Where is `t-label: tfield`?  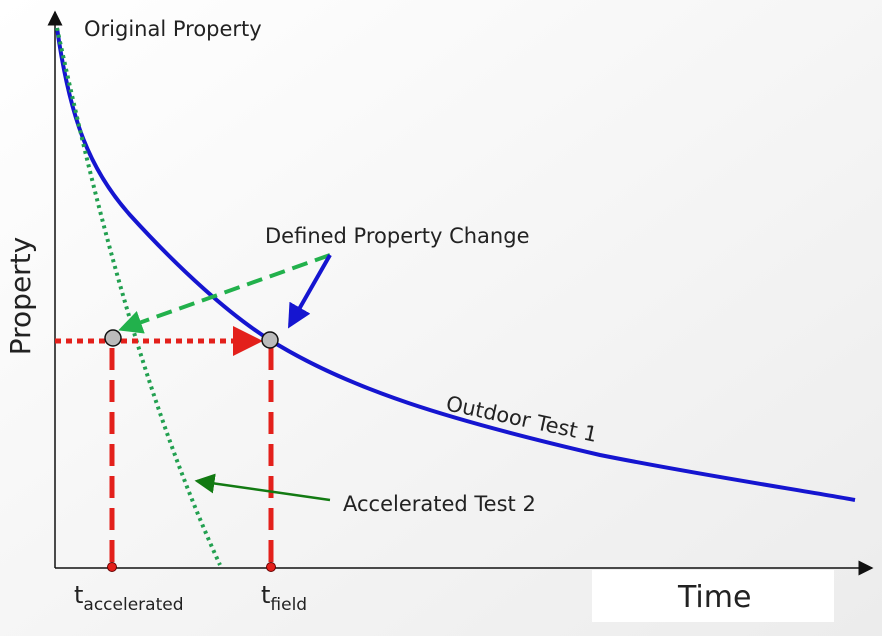 t-label: tfield is located at coordinates (284, 598).